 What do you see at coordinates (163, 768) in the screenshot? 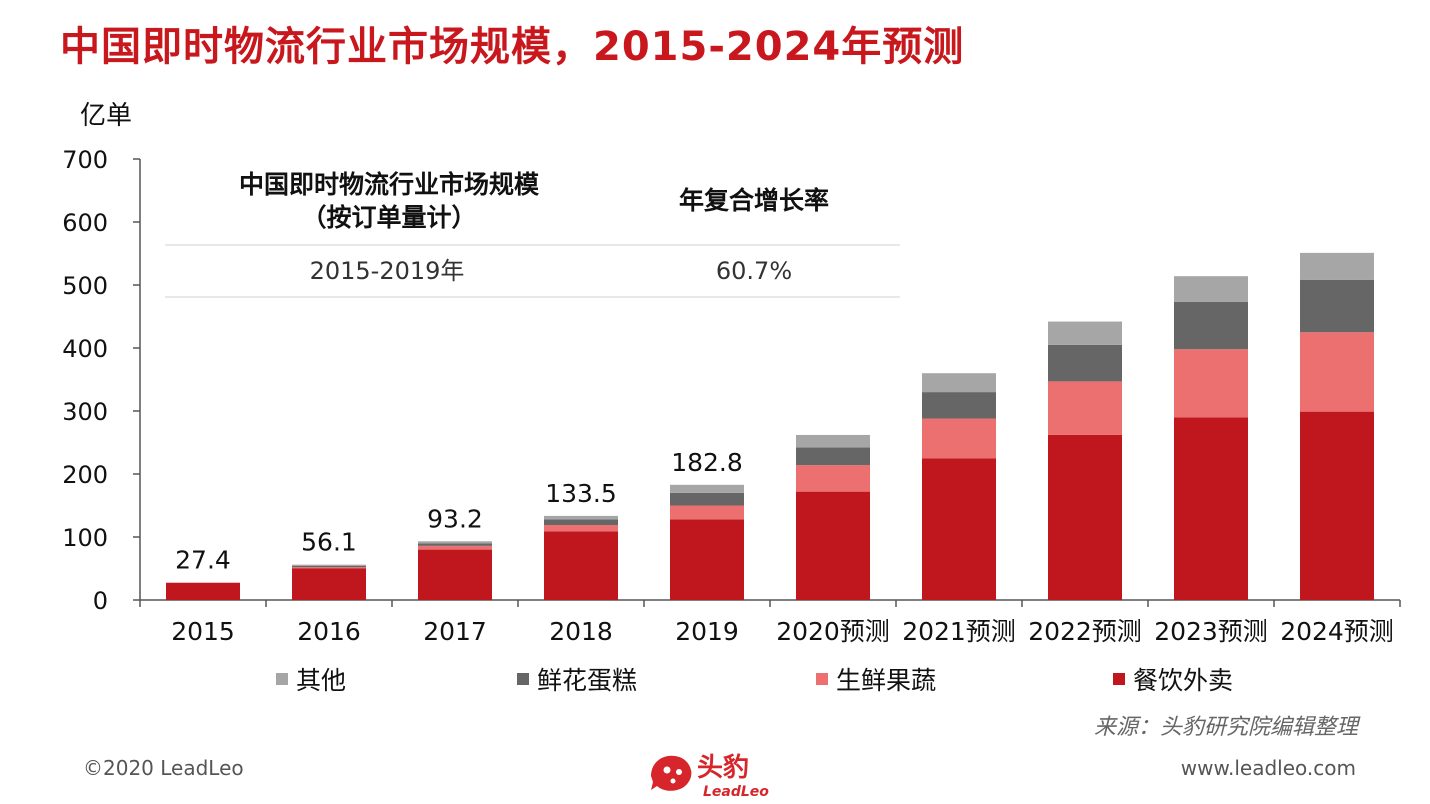
I see `copyright: ©2020 LeadLeo` at bounding box center [163, 768].